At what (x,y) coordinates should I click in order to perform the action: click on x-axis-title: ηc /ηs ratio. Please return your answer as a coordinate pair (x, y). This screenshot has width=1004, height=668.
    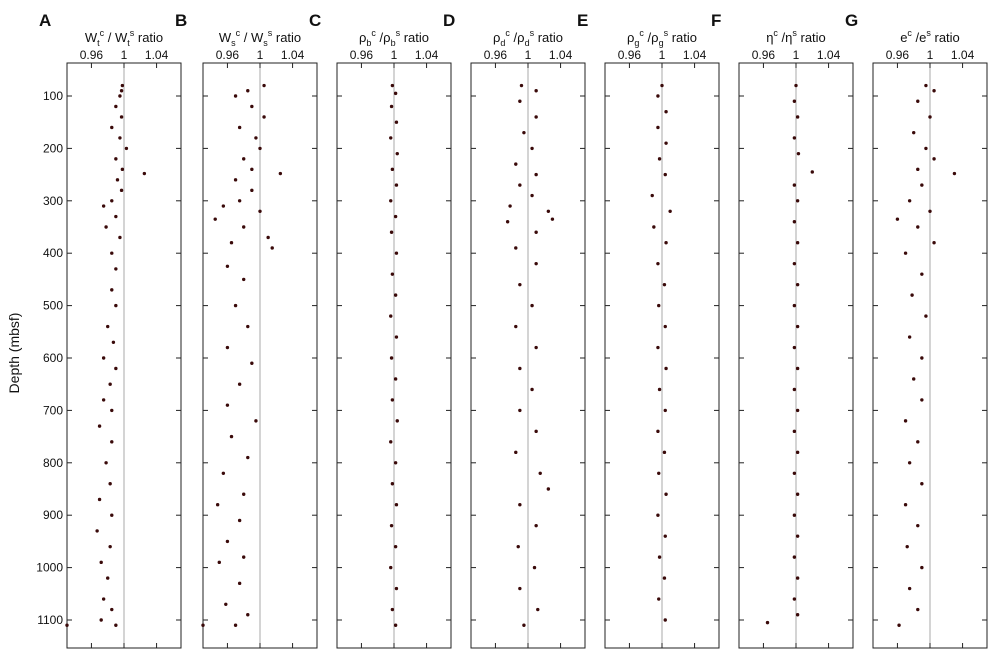
    Looking at the image, I should click on (796, 36).